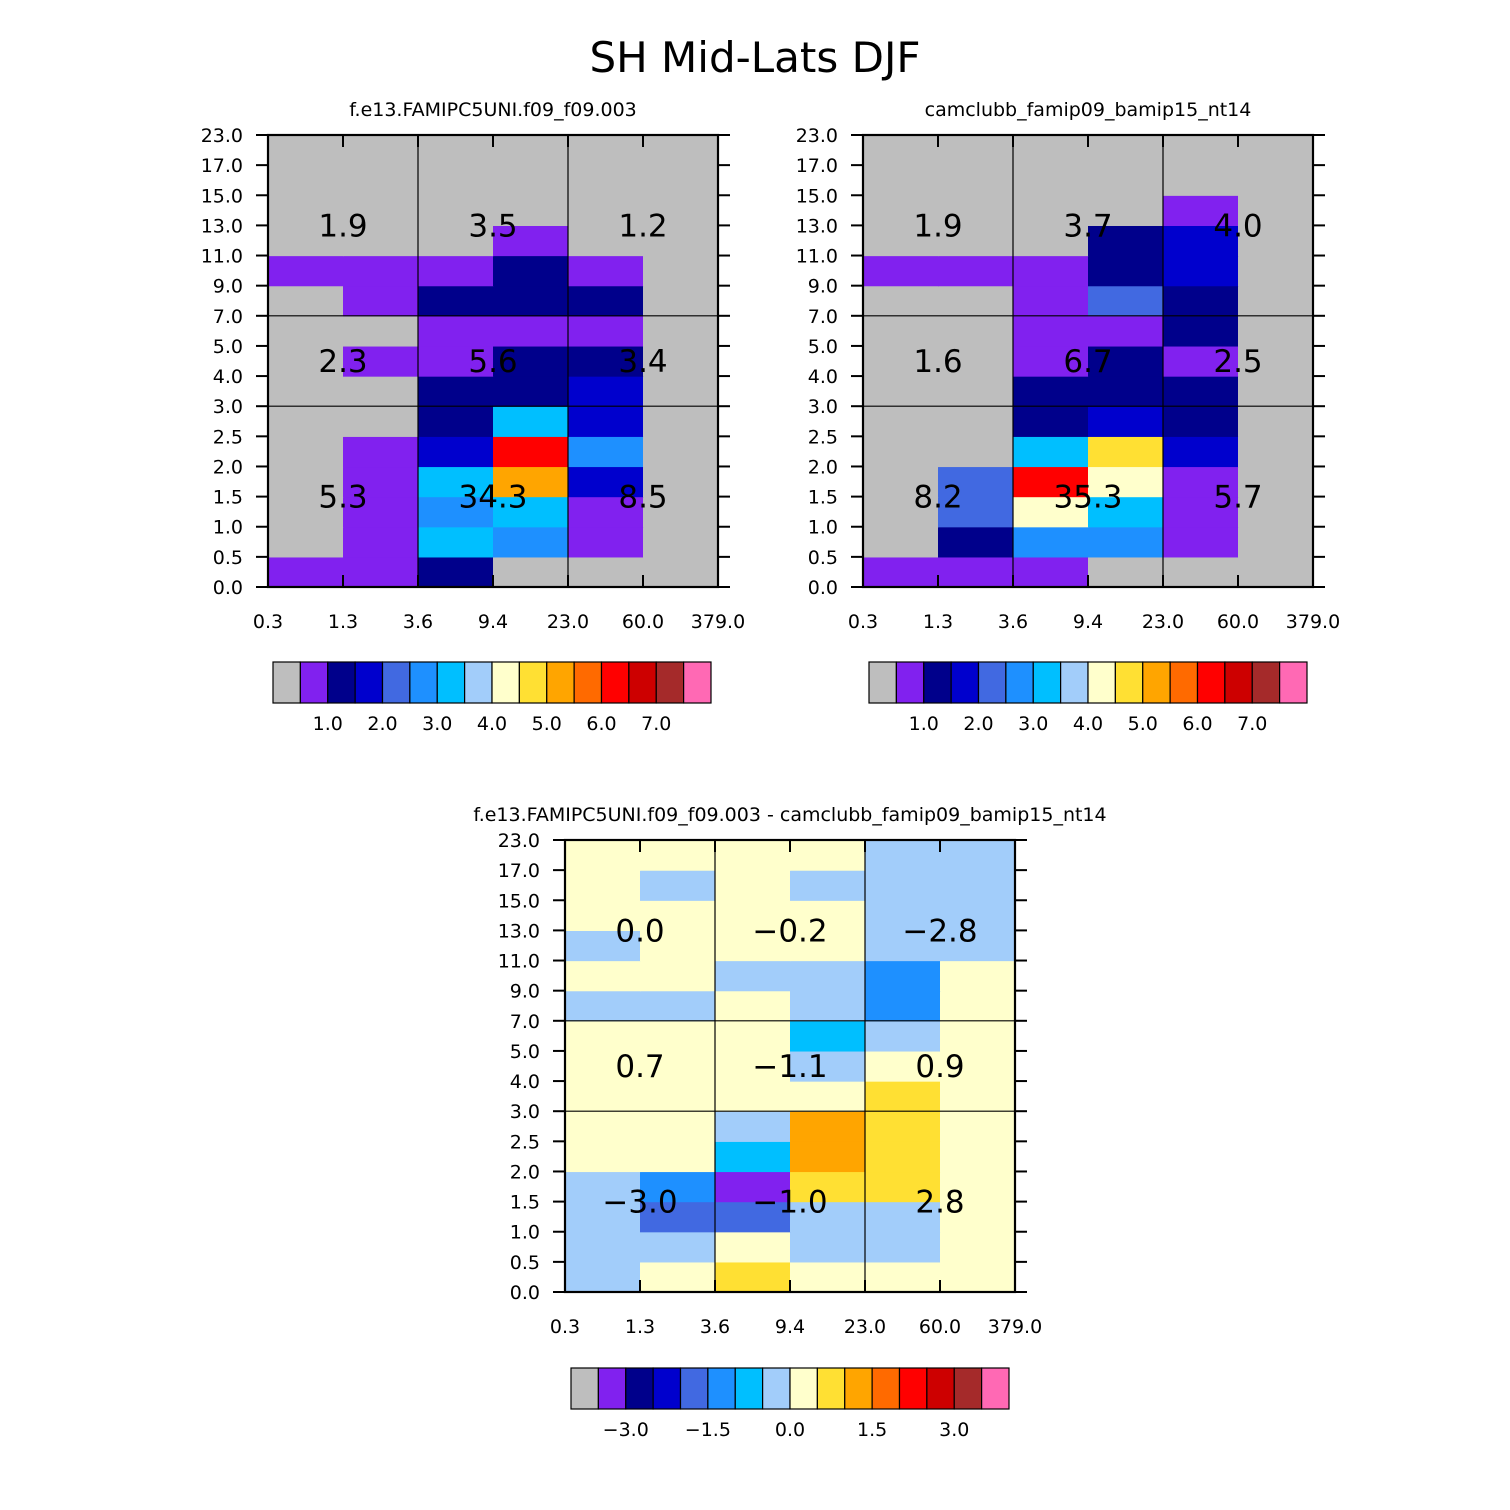  What do you see at coordinates (1237, 362) in the screenshot?
I see `box-value-label: 2.5` at bounding box center [1237, 362].